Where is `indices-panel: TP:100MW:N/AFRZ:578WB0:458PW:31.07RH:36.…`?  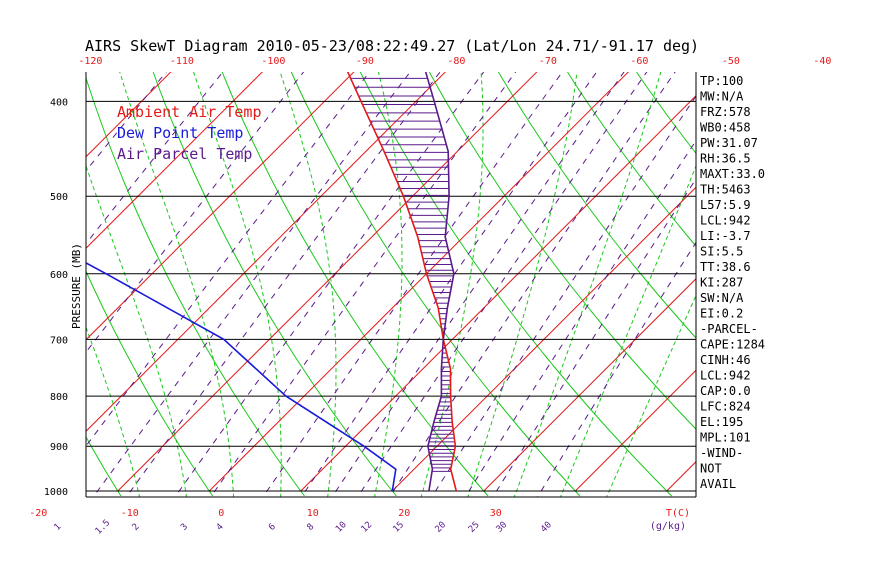
indices-panel: TP:100MW:N/AFRZ:578WB0:458PW:31.07RH:36.… is located at coordinates (732, 282).